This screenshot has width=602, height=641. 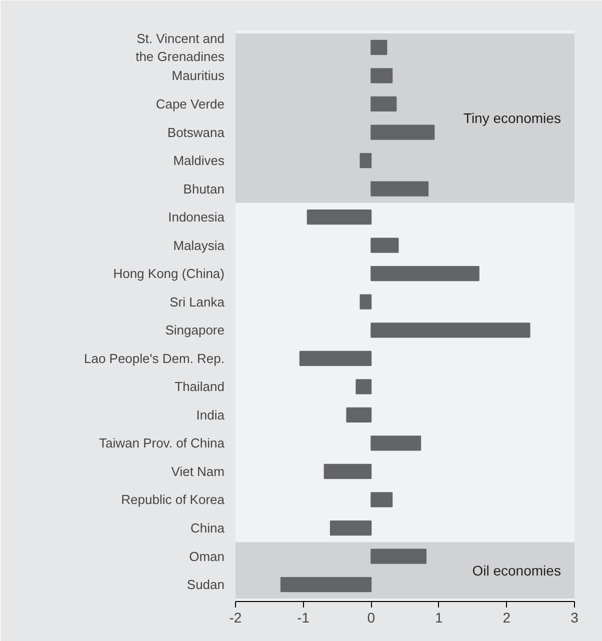 I want to click on y-tick-label: Malaysia, so click(x=199, y=245).